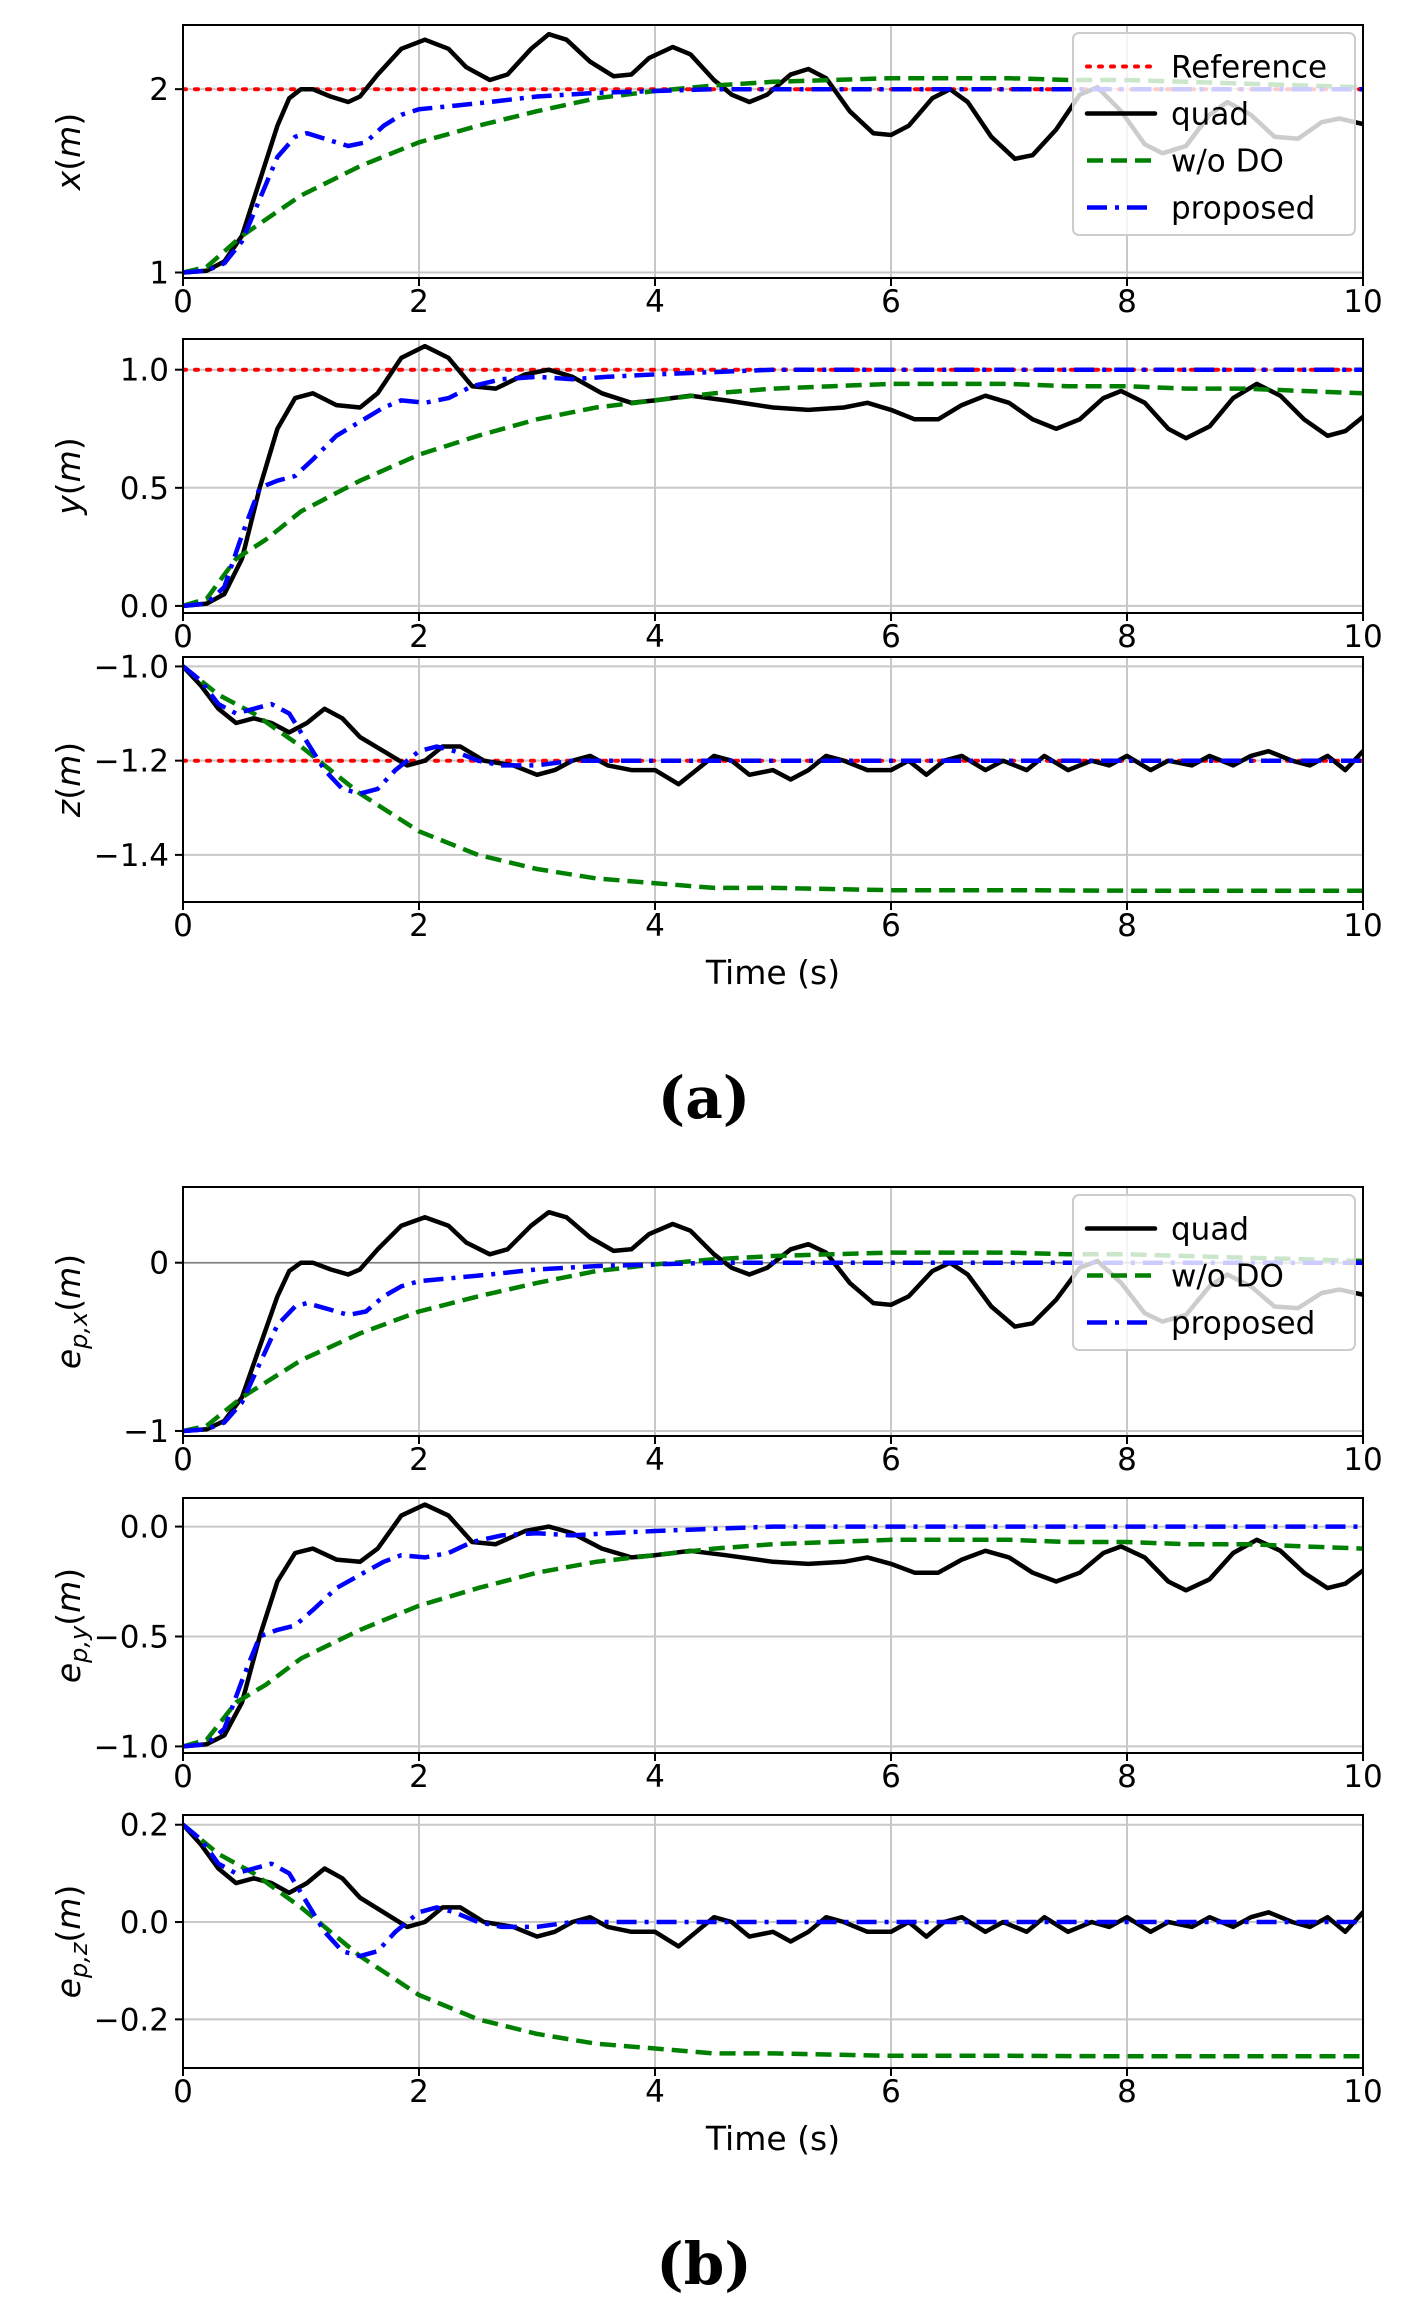 This screenshot has width=1413, height=2308. Describe the element at coordinates (131, 856) in the screenshot. I see `y-tick-label: −1.4` at that location.